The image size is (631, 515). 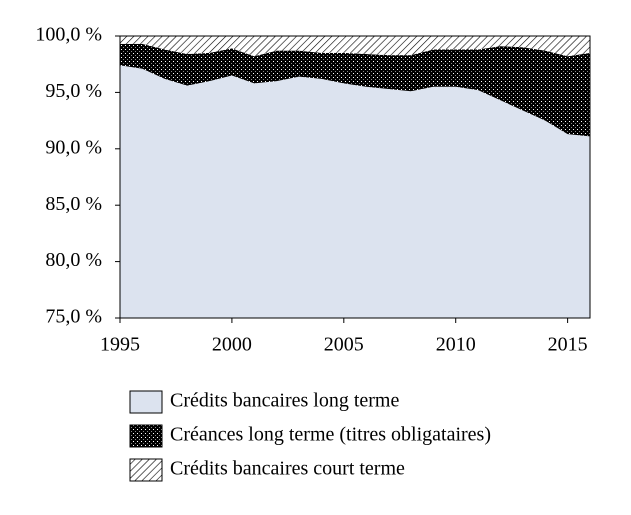 I want to click on legend-label: Crédits bancaires court terme, so click(x=287, y=469).